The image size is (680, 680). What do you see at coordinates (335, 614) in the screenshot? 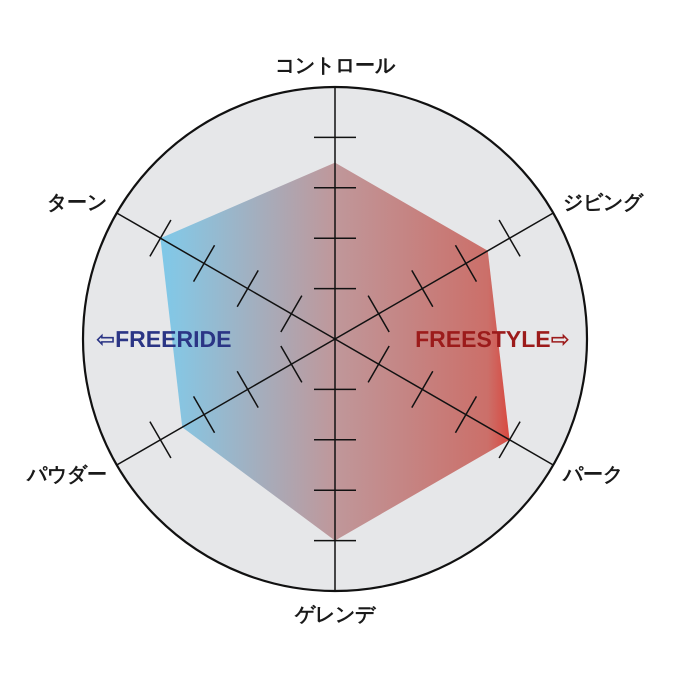
I see `spoke-label: ゲレンデ` at bounding box center [335, 614].